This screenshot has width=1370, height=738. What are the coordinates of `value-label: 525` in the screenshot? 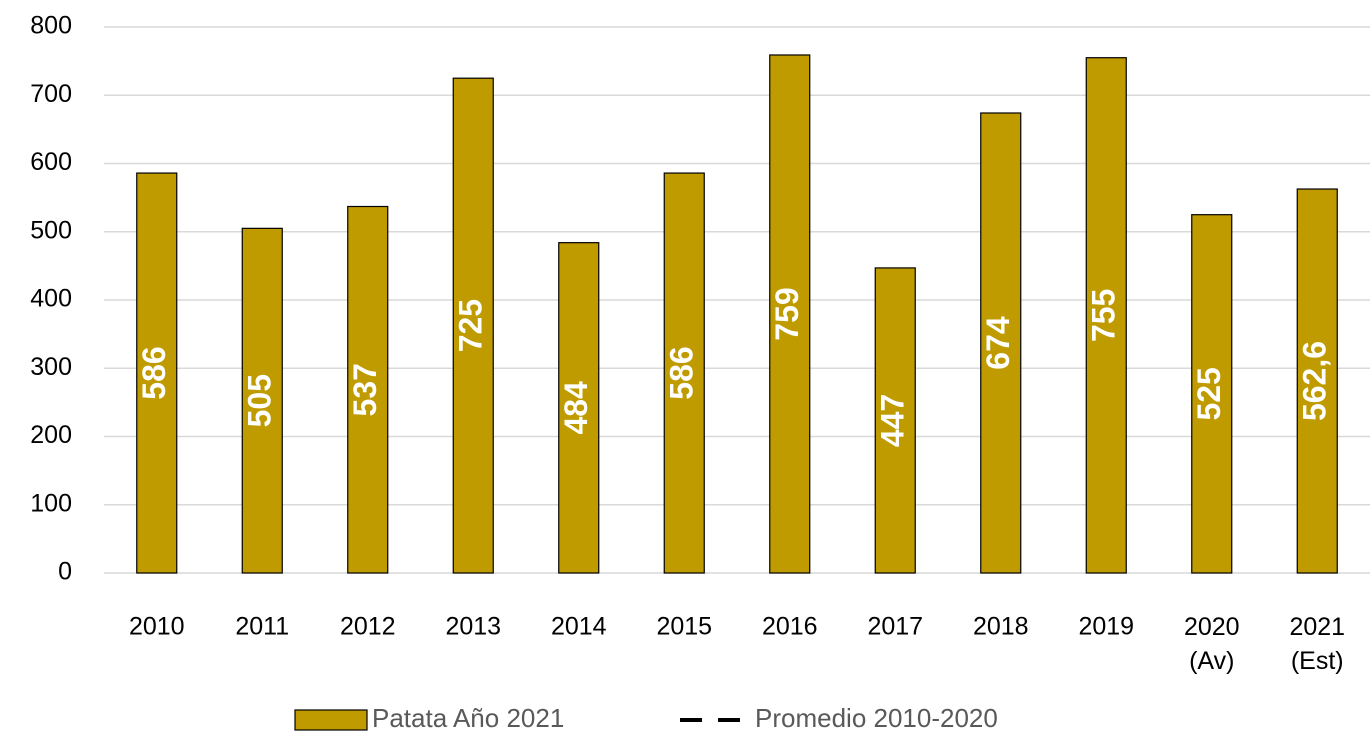 It's located at (1209, 393).